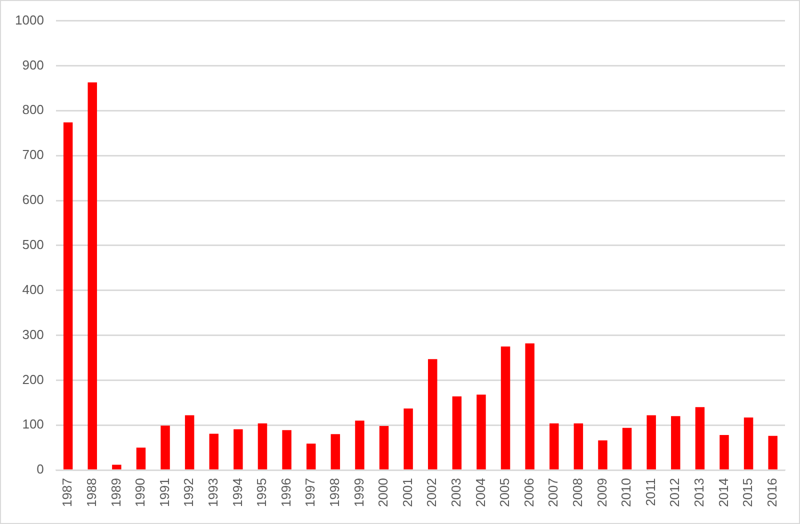 This screenshot has width=800, height=524. I want to click on x-tick-label: 2015, so click(748, 492).